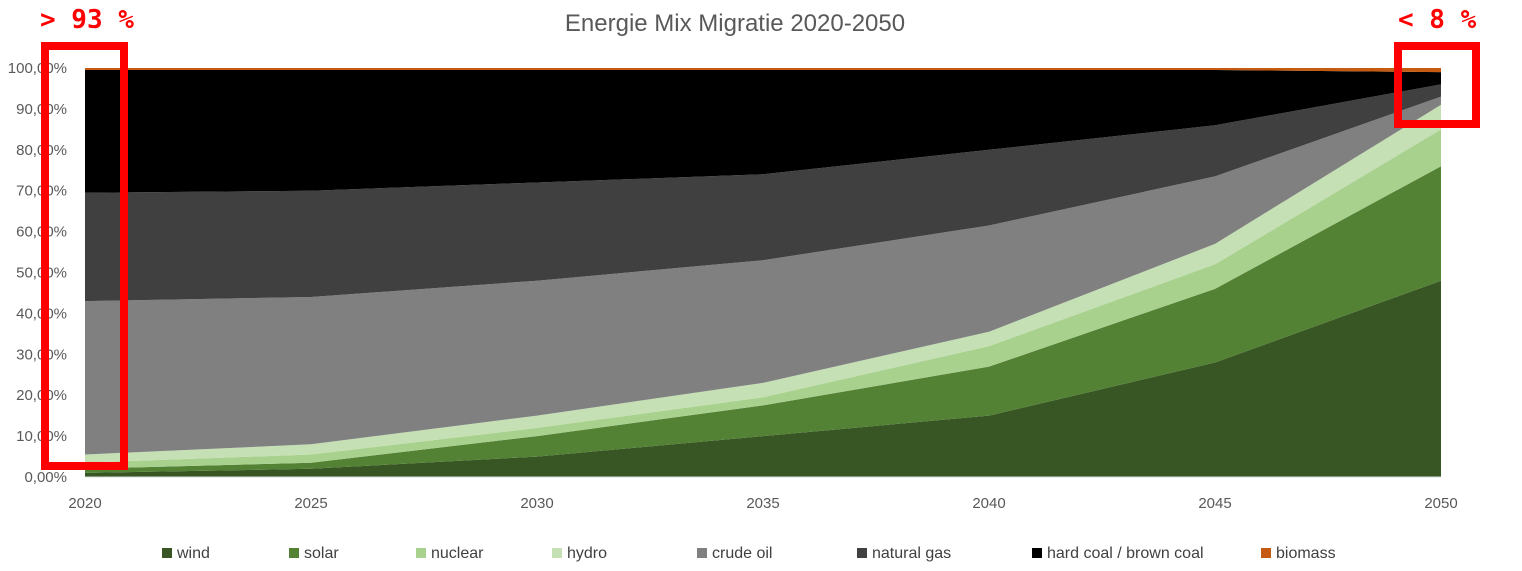 The image size is (1522, 571). Describe the element at coordinates (735, 23) in the screenshot. I see `chart-title: Energie Mix Migratie 2020-2050` at that location.